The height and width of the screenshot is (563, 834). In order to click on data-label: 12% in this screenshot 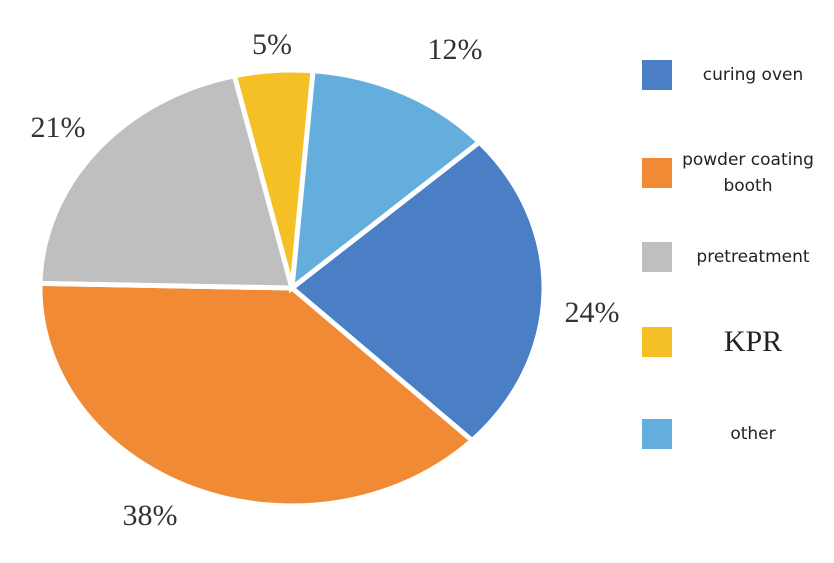, I will do `click(455, 49)`.